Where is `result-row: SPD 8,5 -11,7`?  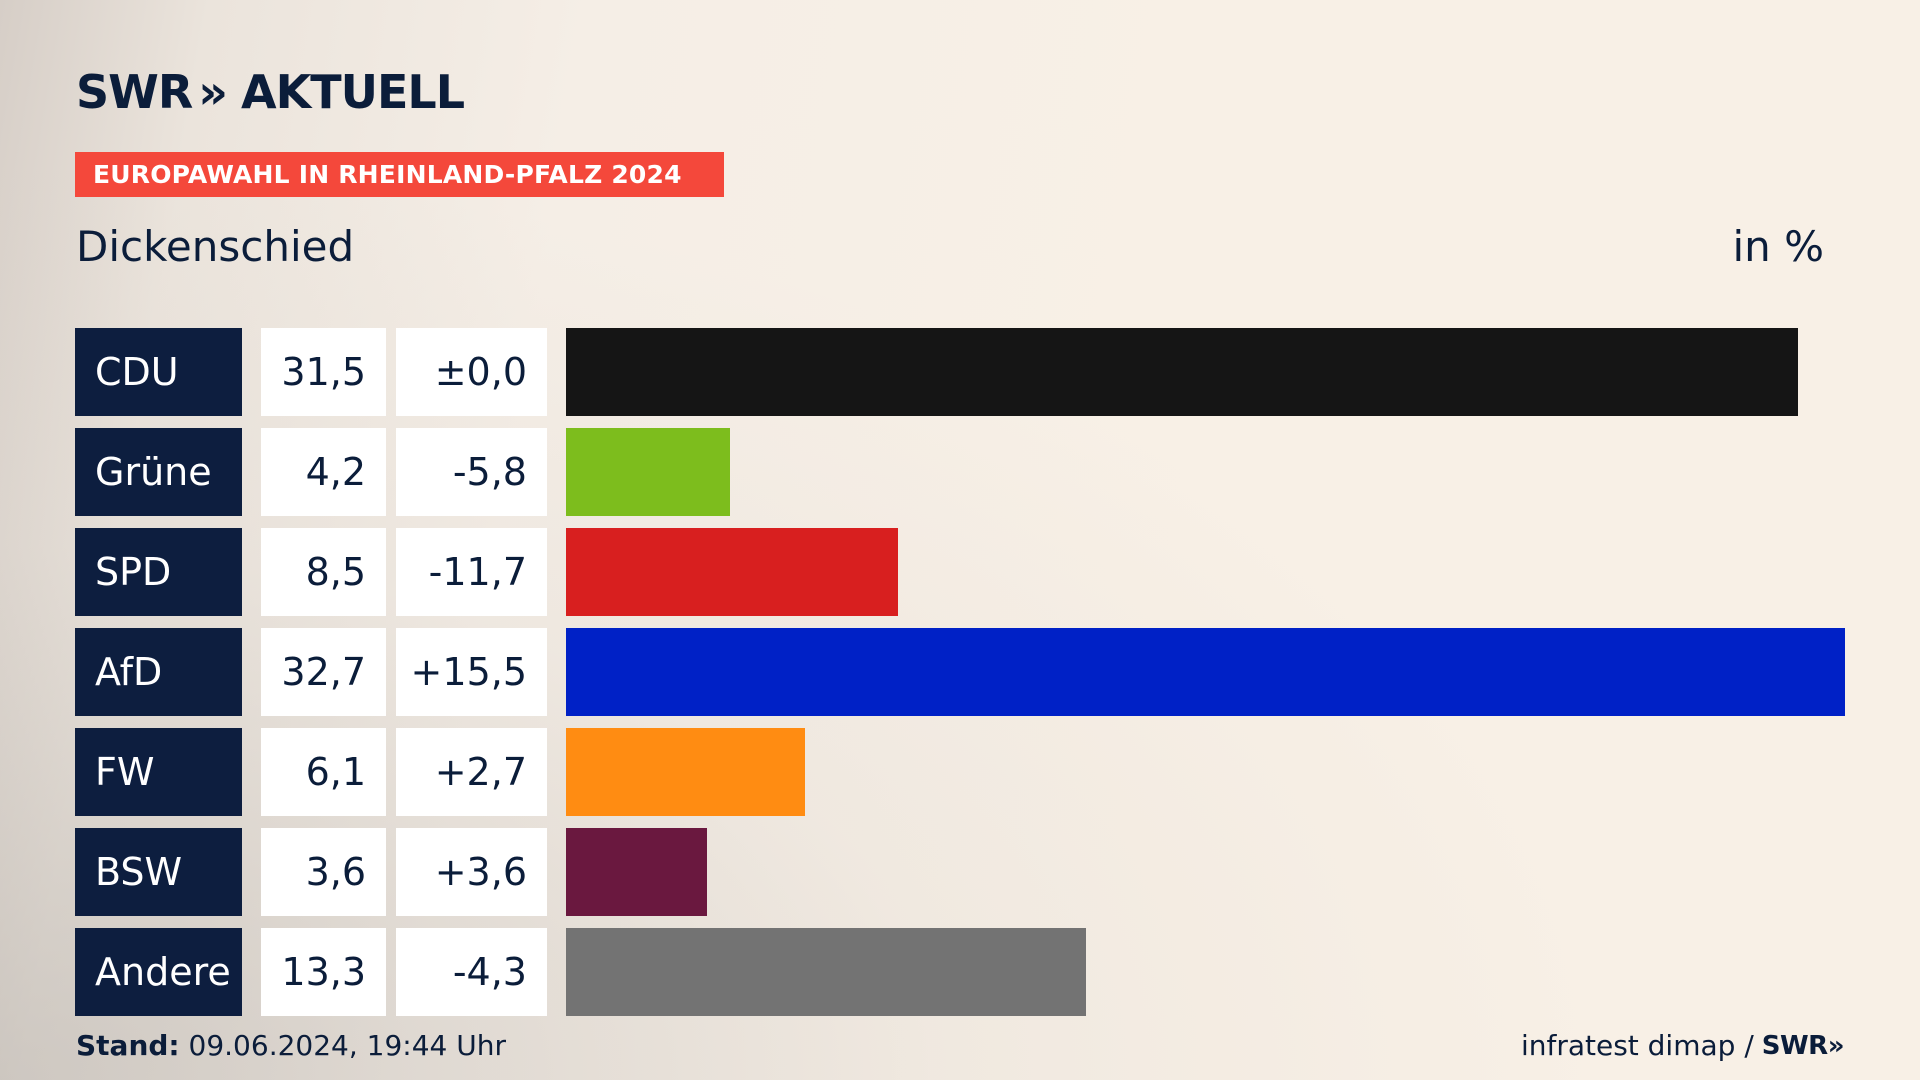
result-row: SPD 8,5 -11,7 is located at coordinates (975, 572).